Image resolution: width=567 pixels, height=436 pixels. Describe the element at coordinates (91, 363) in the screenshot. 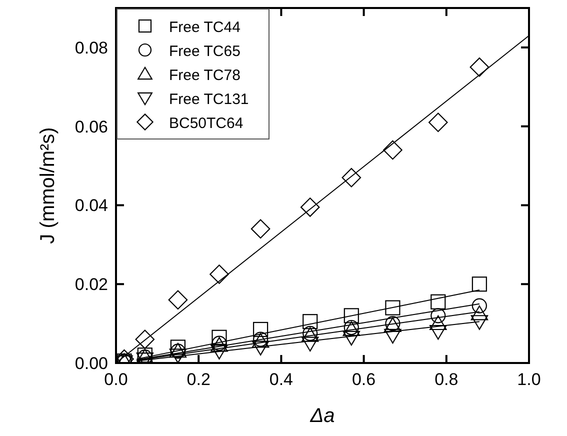

I see `y-tick-label: 0.00` at that location.